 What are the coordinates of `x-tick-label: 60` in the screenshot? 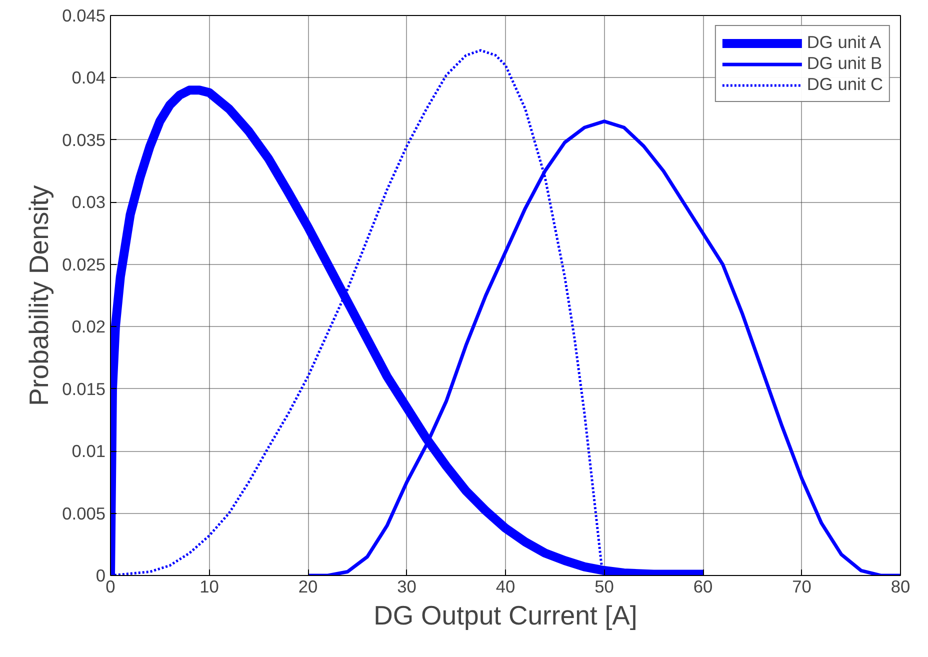 It's located at (703, 586).